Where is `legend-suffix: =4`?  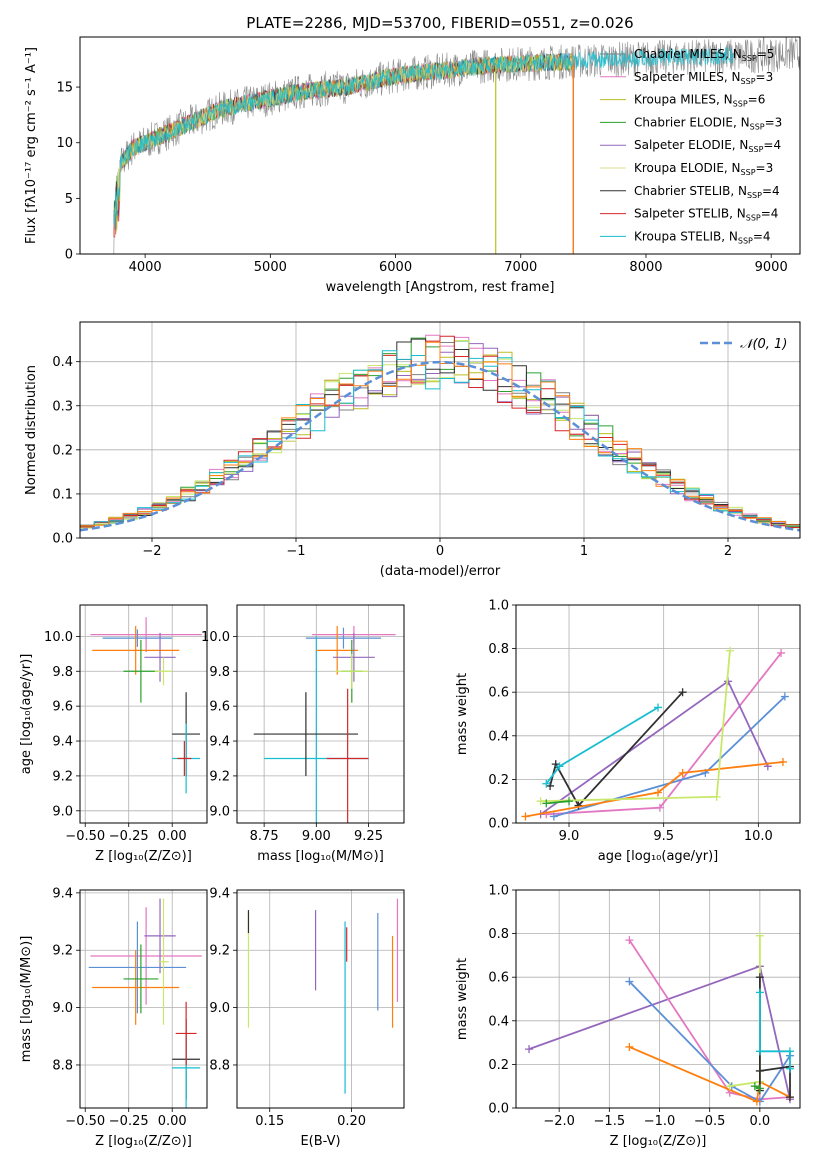
legend-suffix: =4 is located at coordinates (770, 214).